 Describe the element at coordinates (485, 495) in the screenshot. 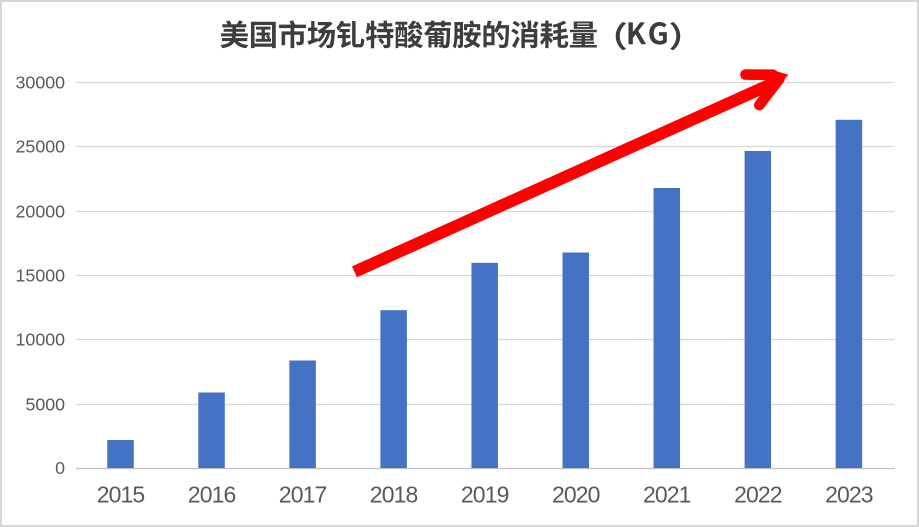

I see `svg-text: 2019` at that location.